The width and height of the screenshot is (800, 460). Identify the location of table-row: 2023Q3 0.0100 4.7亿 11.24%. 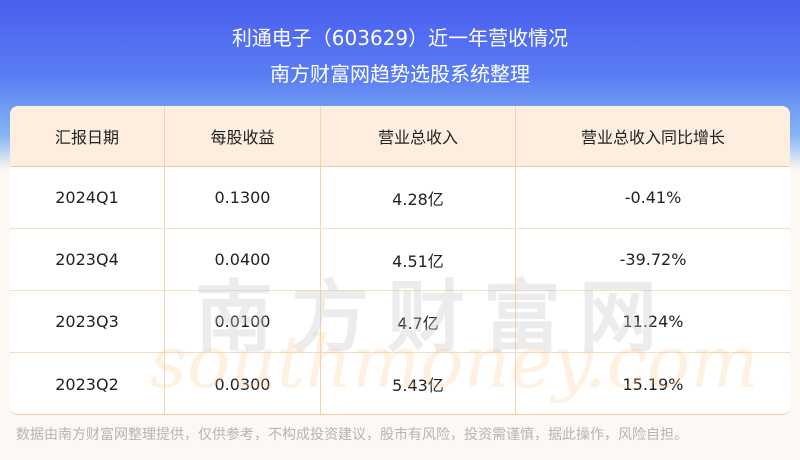
(400, 322).